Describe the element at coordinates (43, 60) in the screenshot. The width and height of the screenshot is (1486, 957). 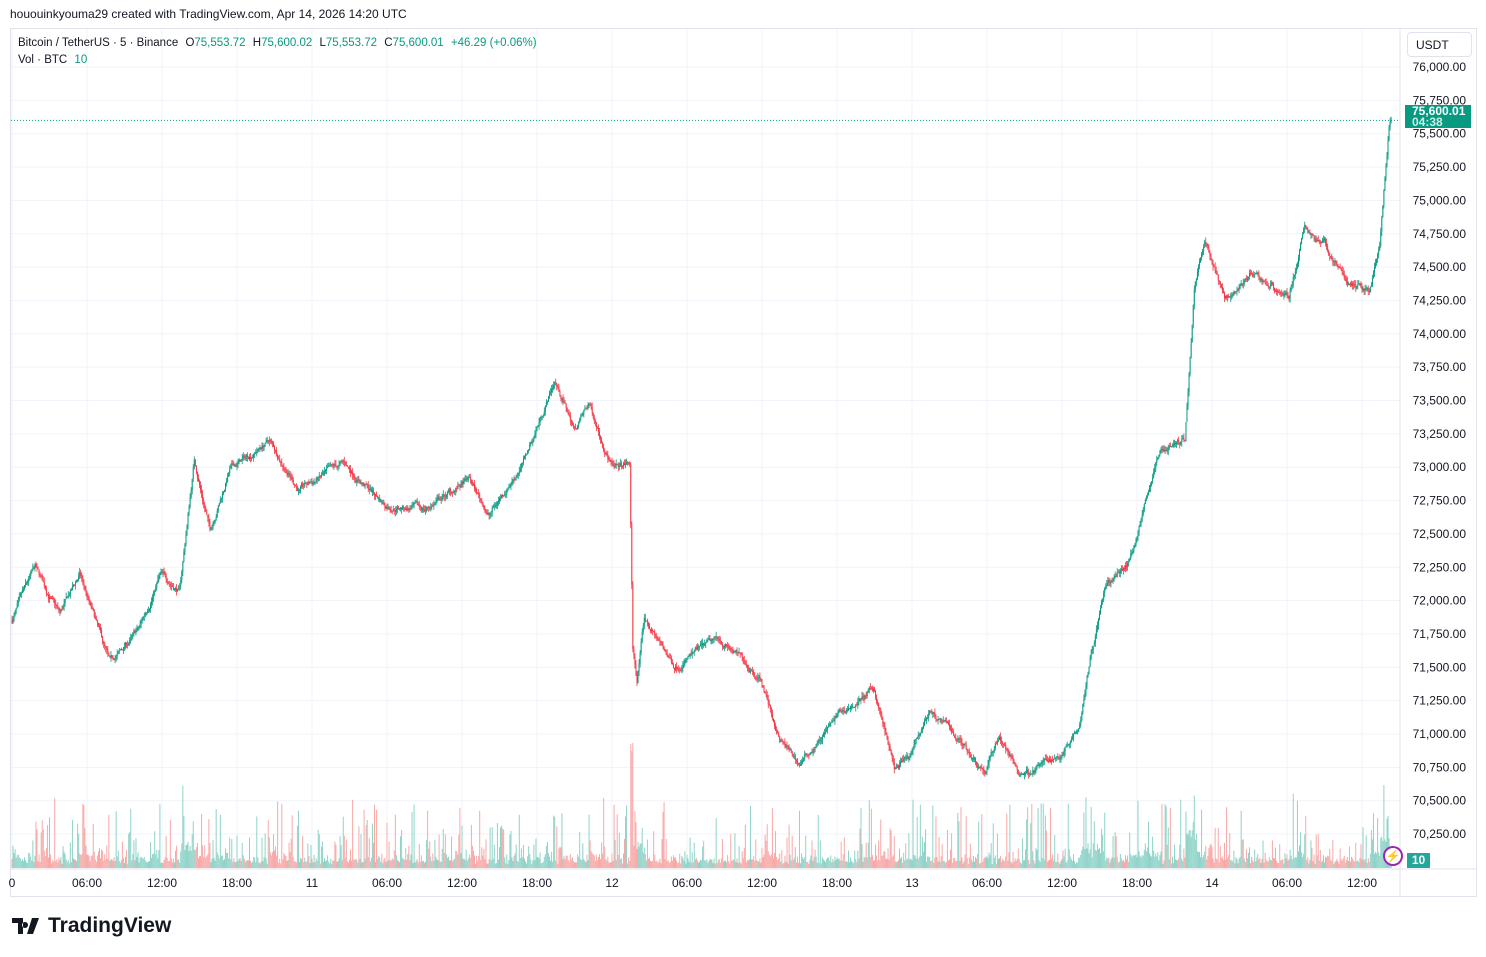
I see `volume-label: Vol · BTC` at that location.